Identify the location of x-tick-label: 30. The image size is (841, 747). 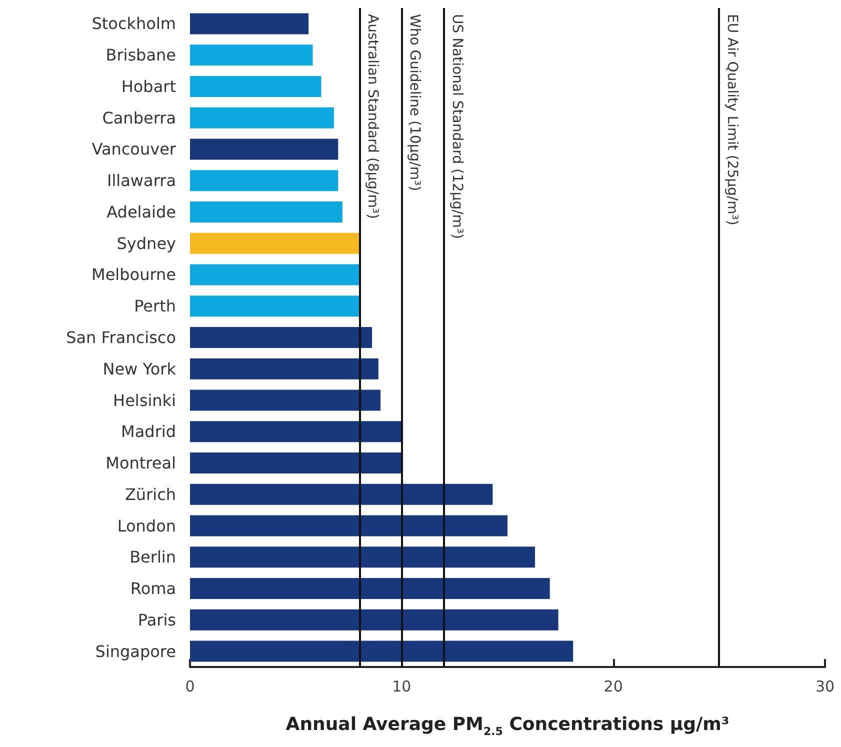
(825, 687).